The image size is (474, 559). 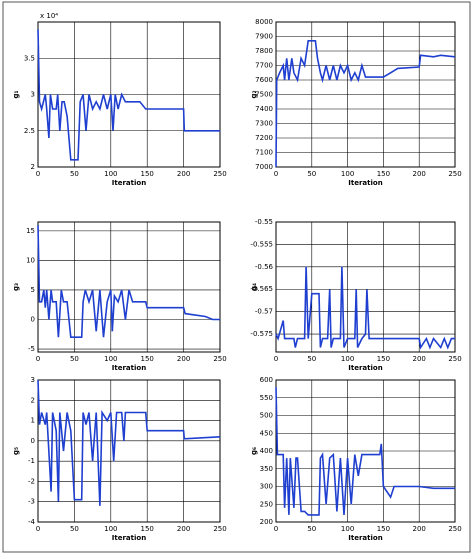 What do you see at coordinates (261, 289) in the screenshot?
I see `y-tick-label: -0.565` at bounding box center [261, 289].